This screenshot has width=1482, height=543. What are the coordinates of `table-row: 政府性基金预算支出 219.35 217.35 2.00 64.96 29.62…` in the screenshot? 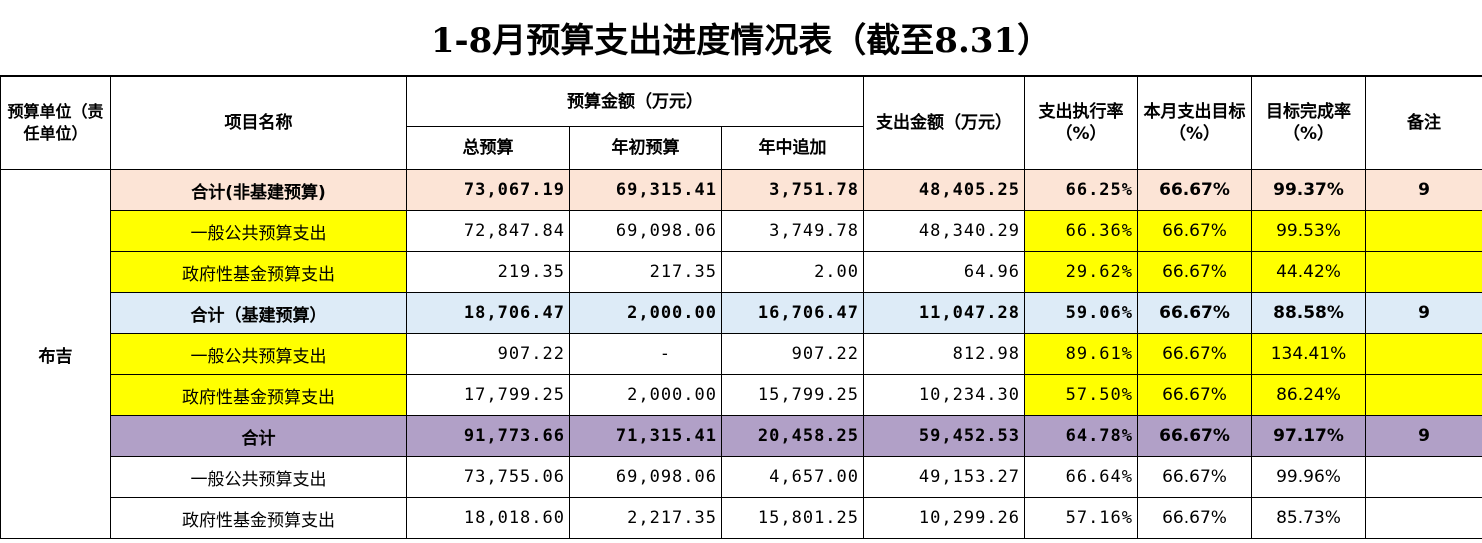 It's located at (741, 272).